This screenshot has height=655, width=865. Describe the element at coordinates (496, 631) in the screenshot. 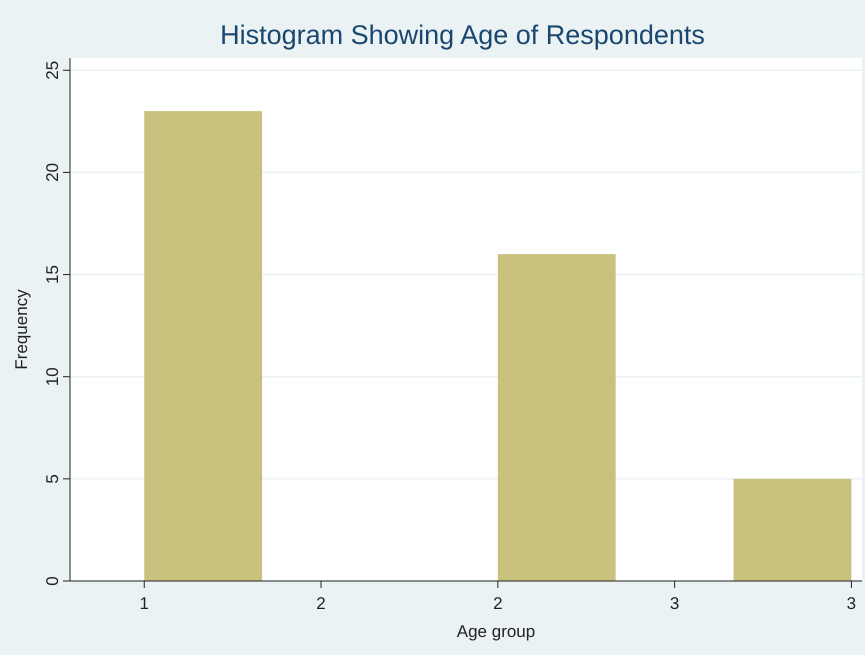

I see `x-axis-title: Age group` at that location.